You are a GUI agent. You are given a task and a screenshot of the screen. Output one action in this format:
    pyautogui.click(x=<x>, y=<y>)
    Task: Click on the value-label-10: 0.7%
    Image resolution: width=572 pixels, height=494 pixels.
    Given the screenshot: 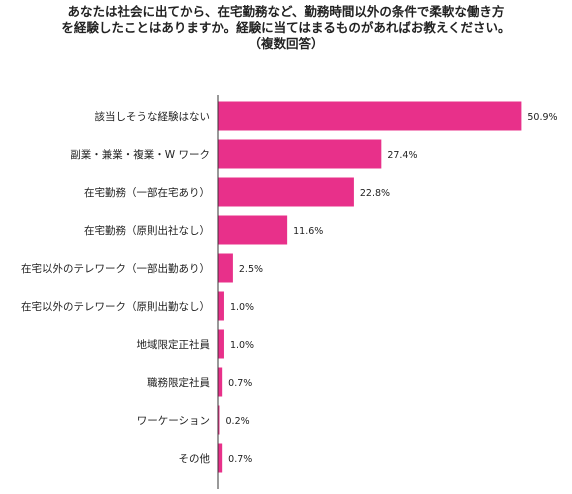 What is the action you would take?
    pyautogui.click(x=240, y=459)
    